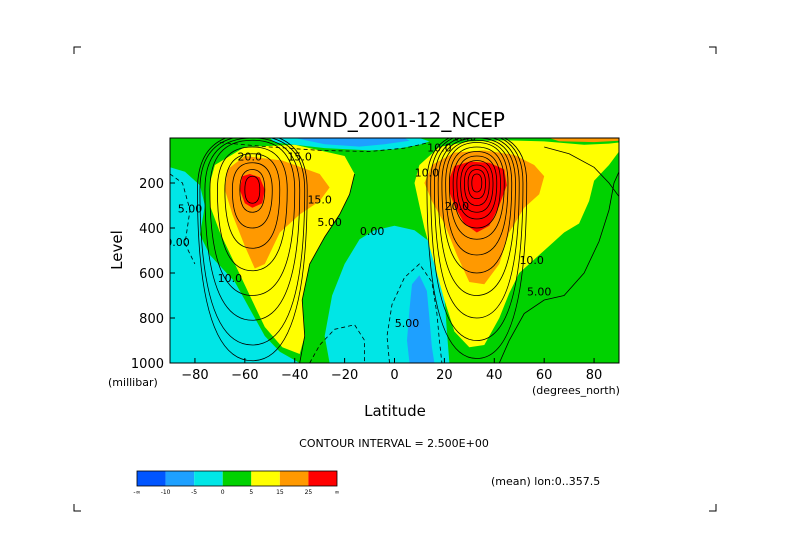 This screenshot has width=789, height=558. I want to click on x-axis: −80 −60 −40 −20 0 20 40 60 80, so click(391, 370).